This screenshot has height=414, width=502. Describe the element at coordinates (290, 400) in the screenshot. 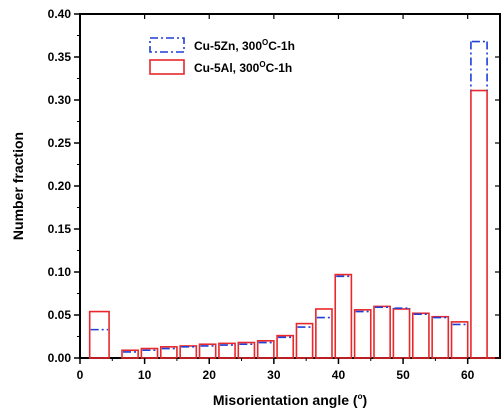

I see `x-axis-title: Misorientation angle (o)` at that location.